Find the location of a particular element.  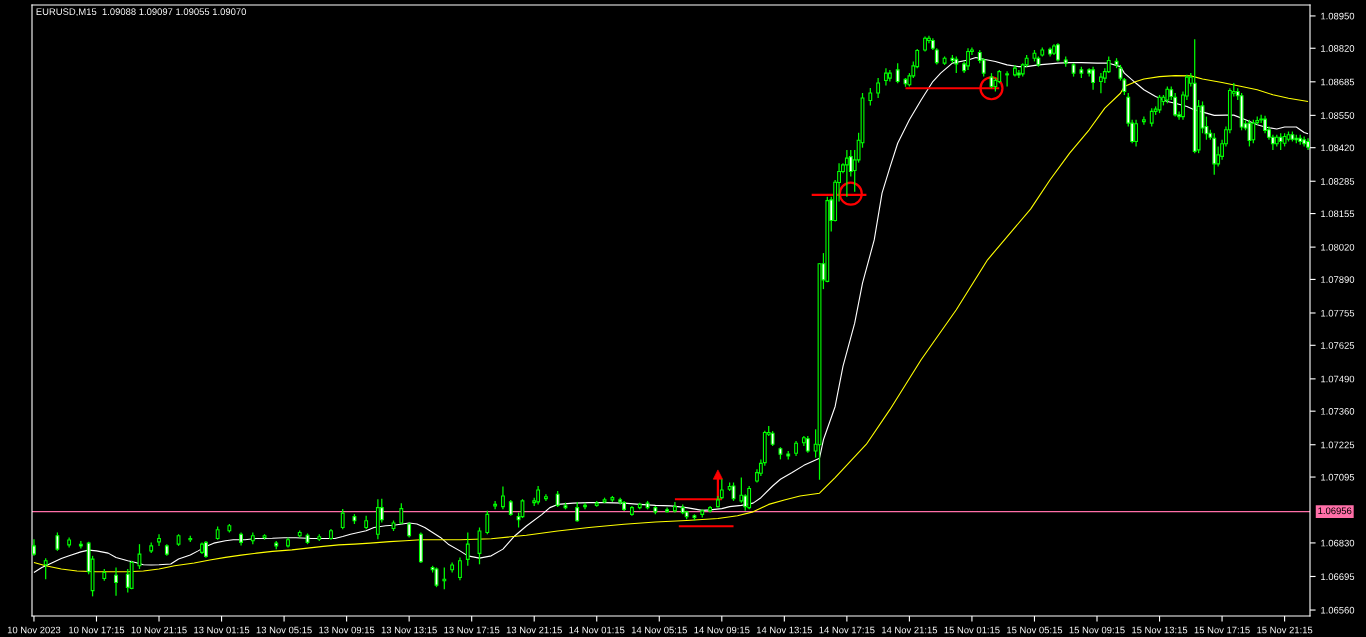

x-tick-label: 14 Nov 13:15 is located at coordinates (784, 630).